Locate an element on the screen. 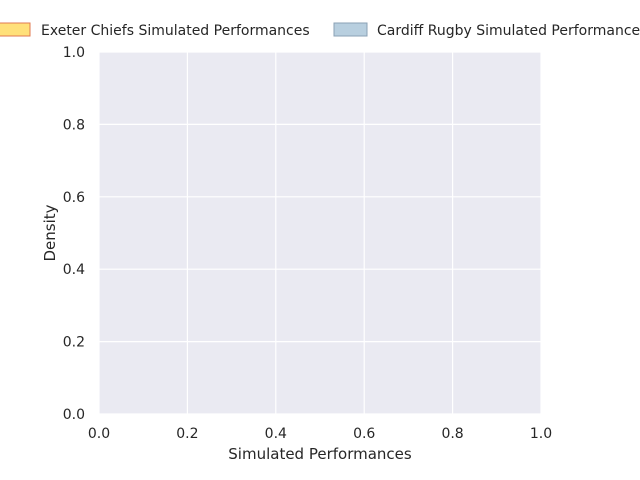 The image size is (640, 480). x-tick-label: 0.2 is located at coordinates (187, 434).